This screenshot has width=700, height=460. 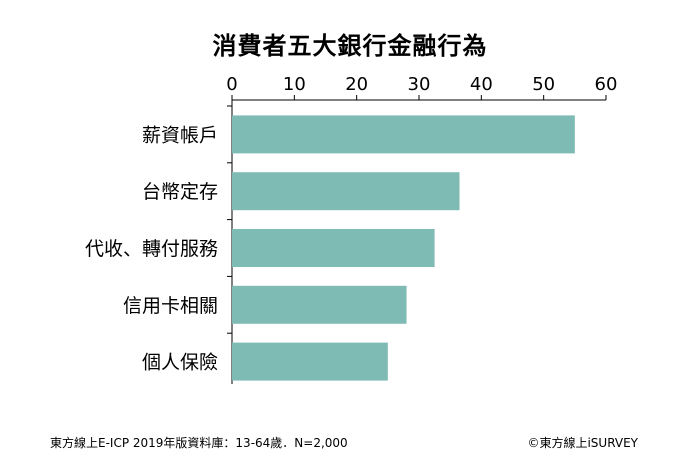 What do you see at coordinates (180, 192) in the screenshot?
I see `category-label: 台幣定存` at bounding box center [180, 192].